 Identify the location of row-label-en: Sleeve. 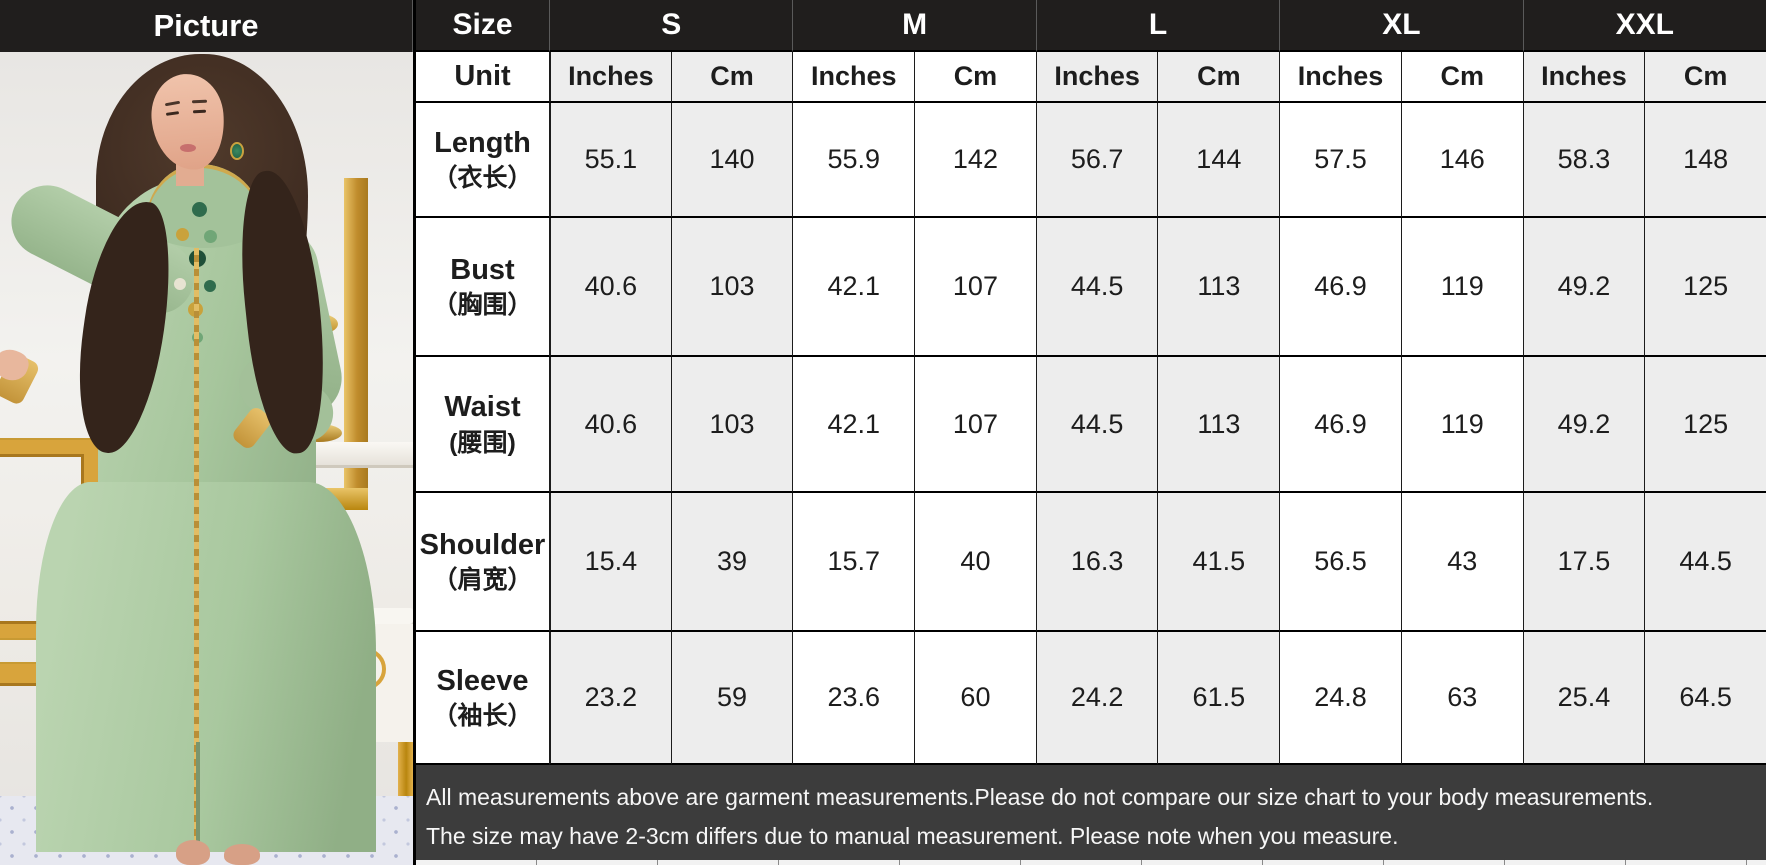
(482, 680).